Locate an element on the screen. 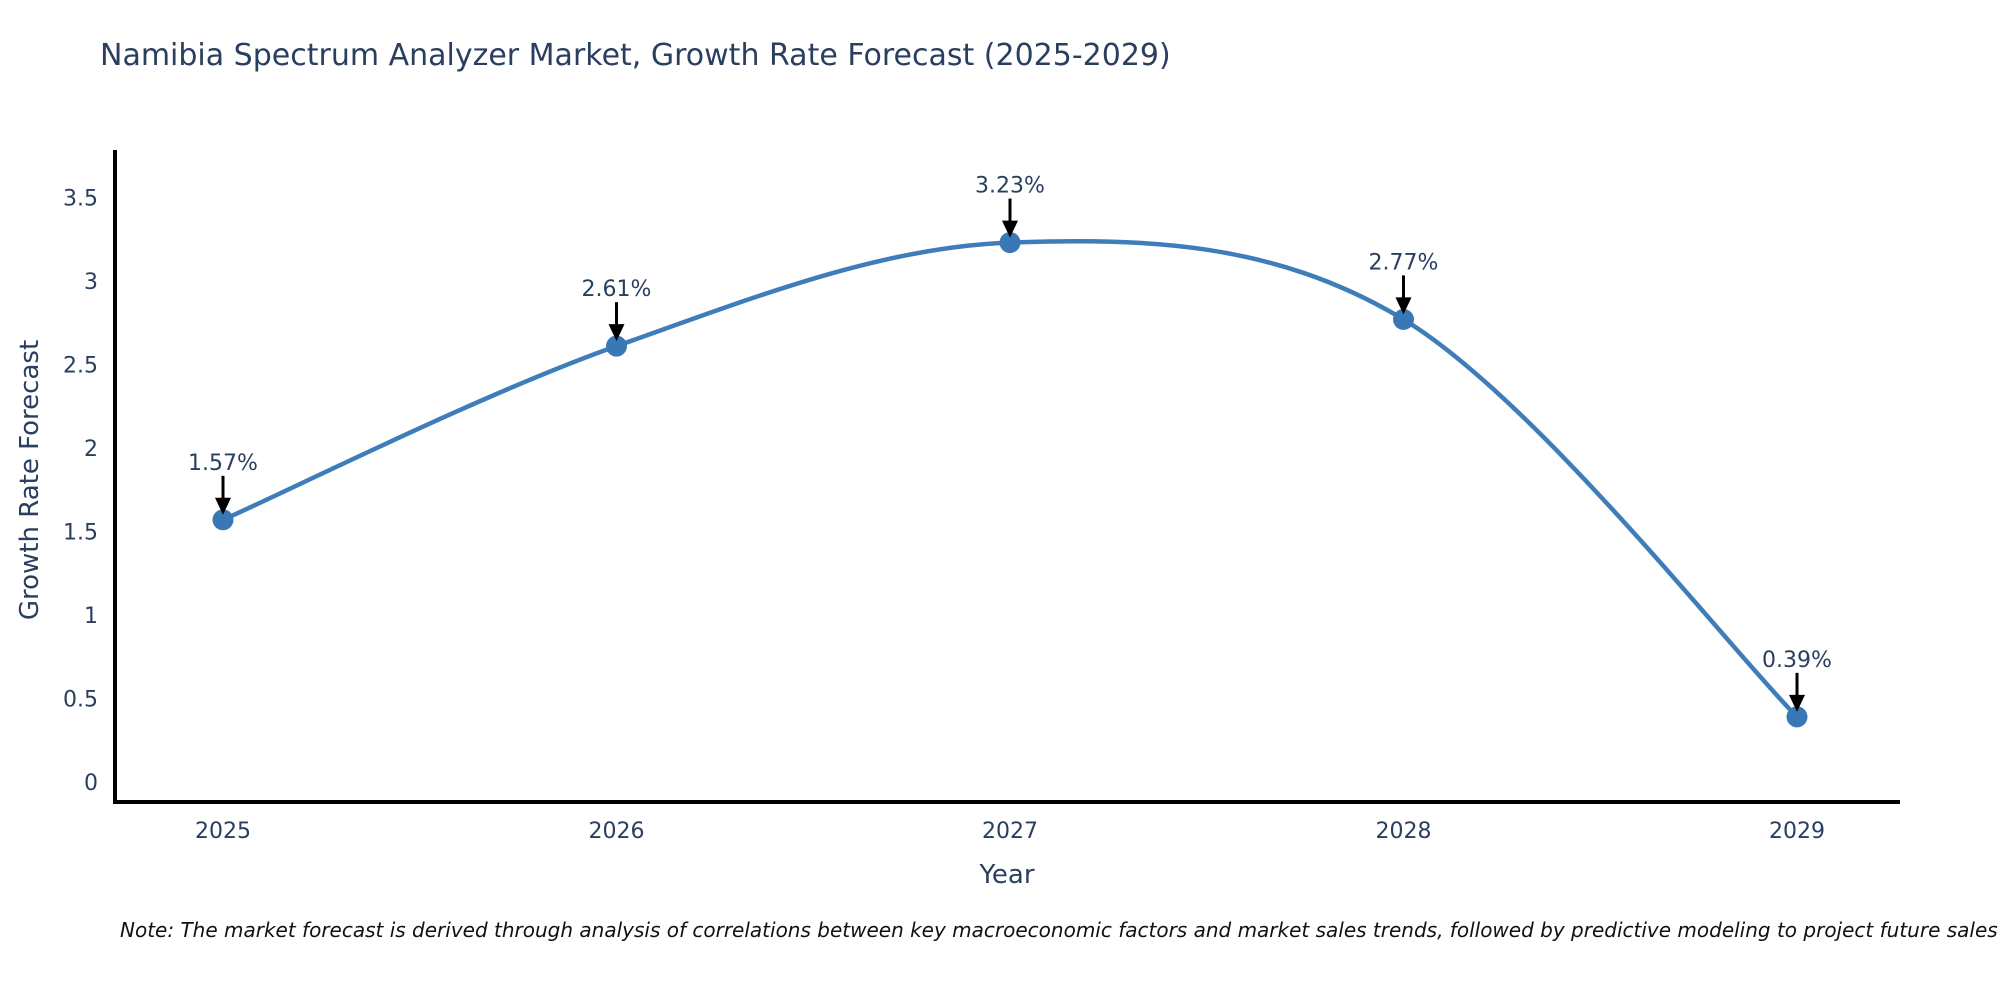 Image resolution: width=2000 pixels, height=1000 pixels. y-axis-title: Growth Rate Forecast is located at coordinates (30, 480).